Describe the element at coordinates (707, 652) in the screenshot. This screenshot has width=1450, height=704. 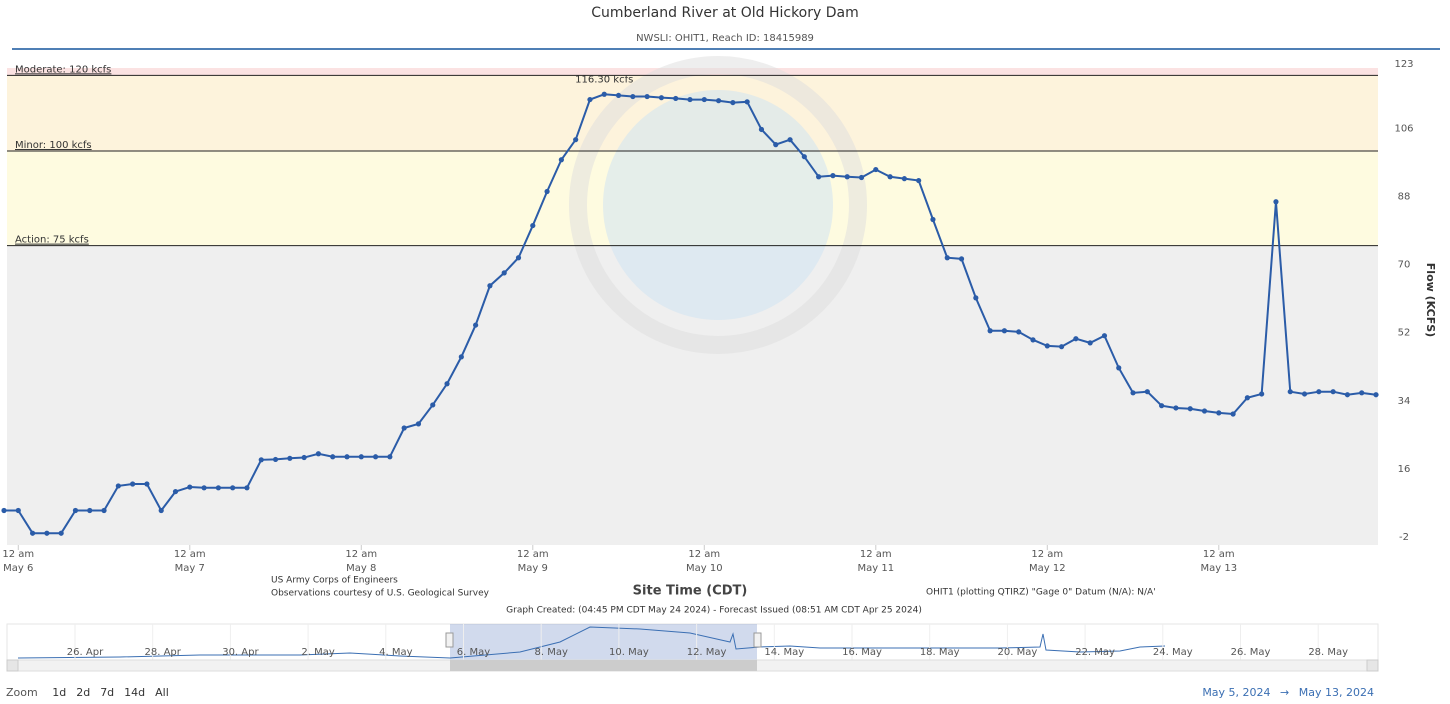
I see `navigator-label: 12. May` at that location.